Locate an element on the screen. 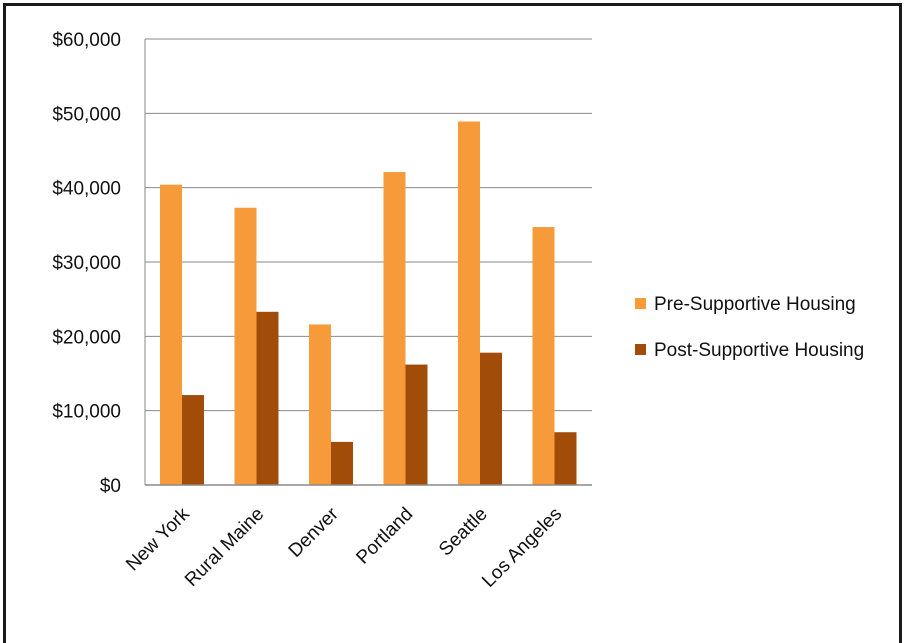  x-tick-label: Rural Maine is located at coordinates (224, 547).